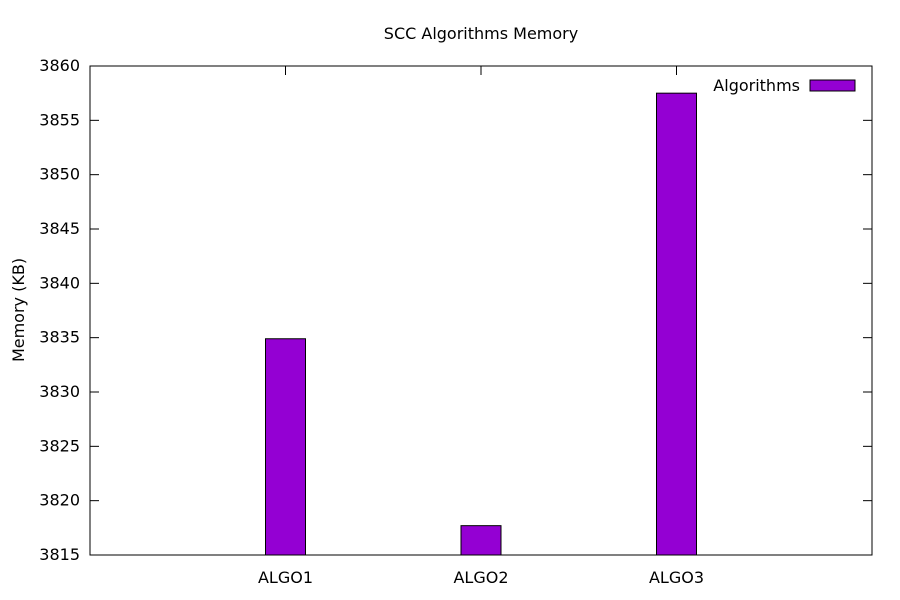 This screenshot has height=600, width=900. Describe the element at coordinates (59, 337) in the screenshot. I see `y-tick-label: 3835` at that location.